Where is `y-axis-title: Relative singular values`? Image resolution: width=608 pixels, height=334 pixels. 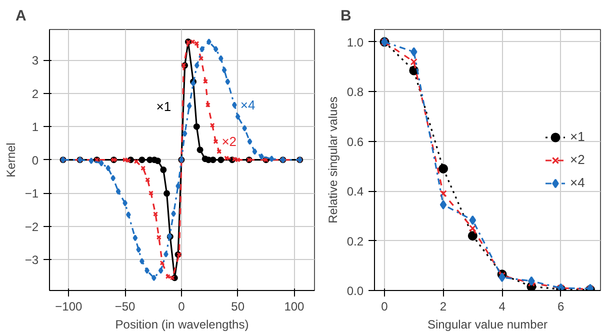
y-axis-title: Relative singular values is located at coordinates (333, 160).